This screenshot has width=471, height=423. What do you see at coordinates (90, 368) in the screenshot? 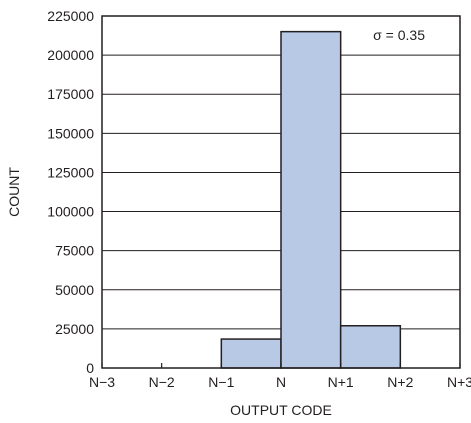
I see `y-tick-label: 0` at bounding box center [90, 368].